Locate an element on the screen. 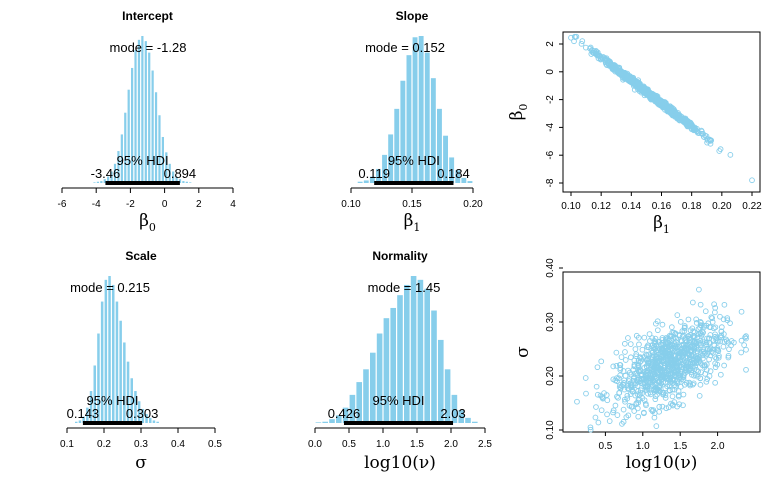 This screenshot has width=767, height=480. x-tick-label: 0.5 is located at coordinates (215, 444).